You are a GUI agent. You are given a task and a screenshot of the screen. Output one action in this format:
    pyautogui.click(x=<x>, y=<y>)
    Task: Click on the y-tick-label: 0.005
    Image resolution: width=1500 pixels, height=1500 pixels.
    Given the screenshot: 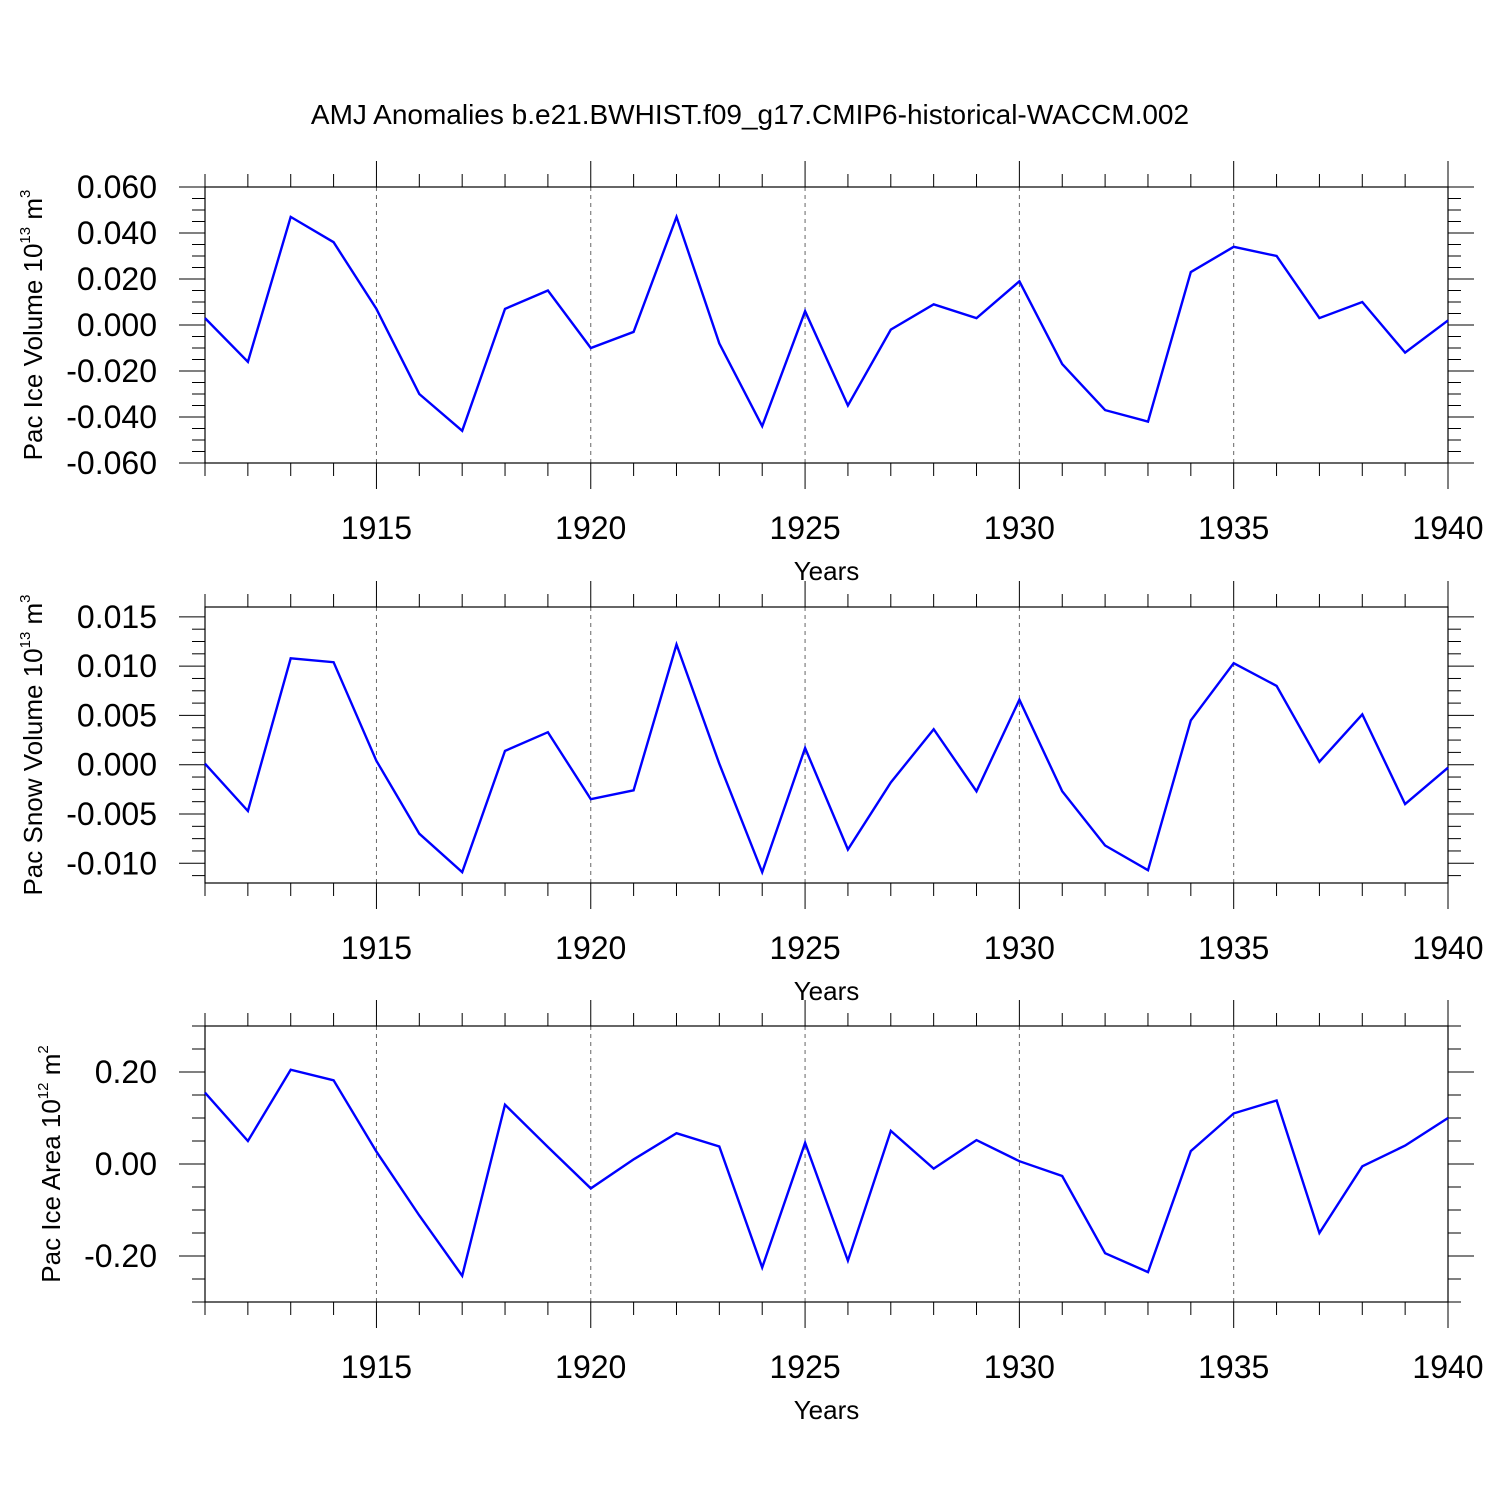 What is the action you would take?
    pyautogui.click(x=117, y=715)
    